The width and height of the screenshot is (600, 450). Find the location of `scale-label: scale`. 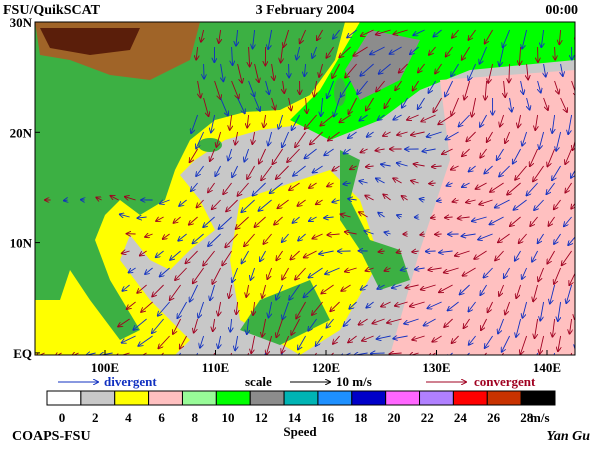

scale-label: scale is located at coordinates (258, 381).